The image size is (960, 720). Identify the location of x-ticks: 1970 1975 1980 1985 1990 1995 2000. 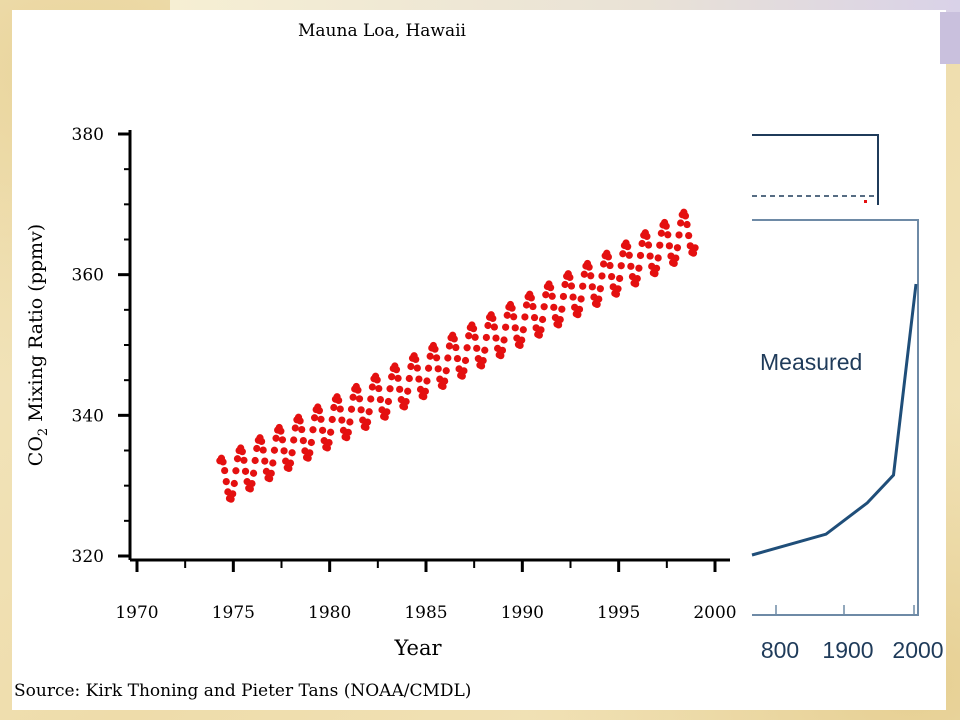
(426, 591).